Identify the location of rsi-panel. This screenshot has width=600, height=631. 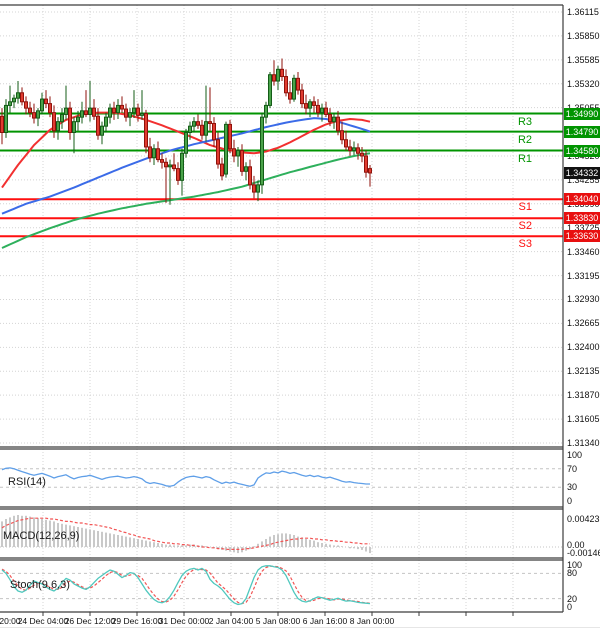
(281, 477).